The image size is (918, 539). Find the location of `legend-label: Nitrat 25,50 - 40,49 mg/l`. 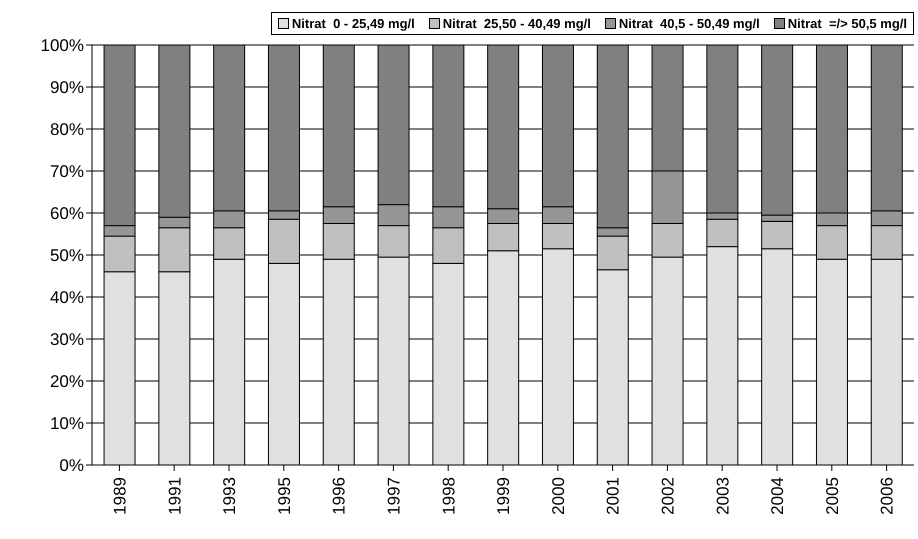

legend-label: Nitrat 25,50 - 40,49 mg/l is located at coordinates (516, 23).